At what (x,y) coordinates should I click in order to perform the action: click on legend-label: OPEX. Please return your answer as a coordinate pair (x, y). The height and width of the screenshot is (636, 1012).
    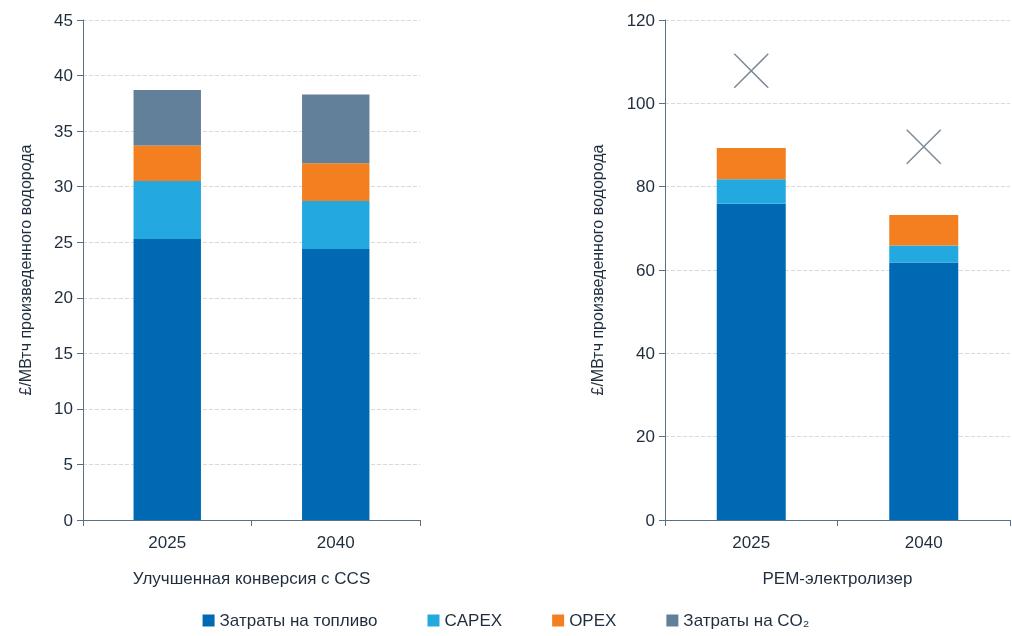
    Looking at the image, I should click on (593, 620).